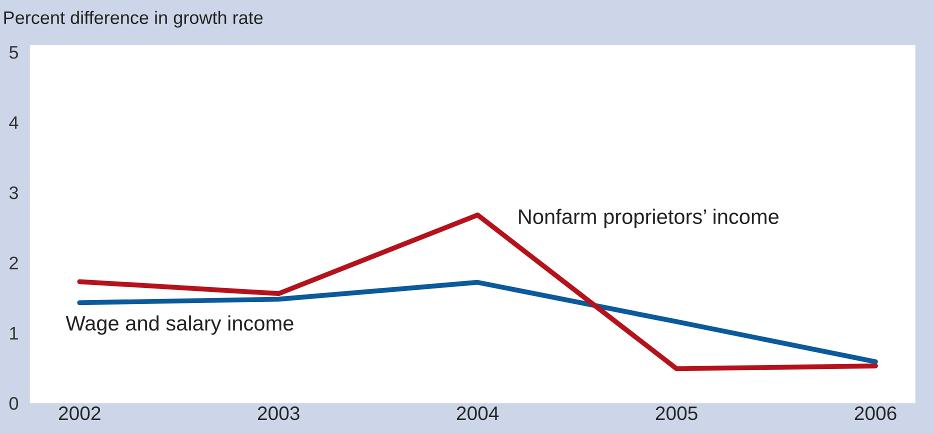  I want to click on x-tick-label: 2003, so click(279, 413).